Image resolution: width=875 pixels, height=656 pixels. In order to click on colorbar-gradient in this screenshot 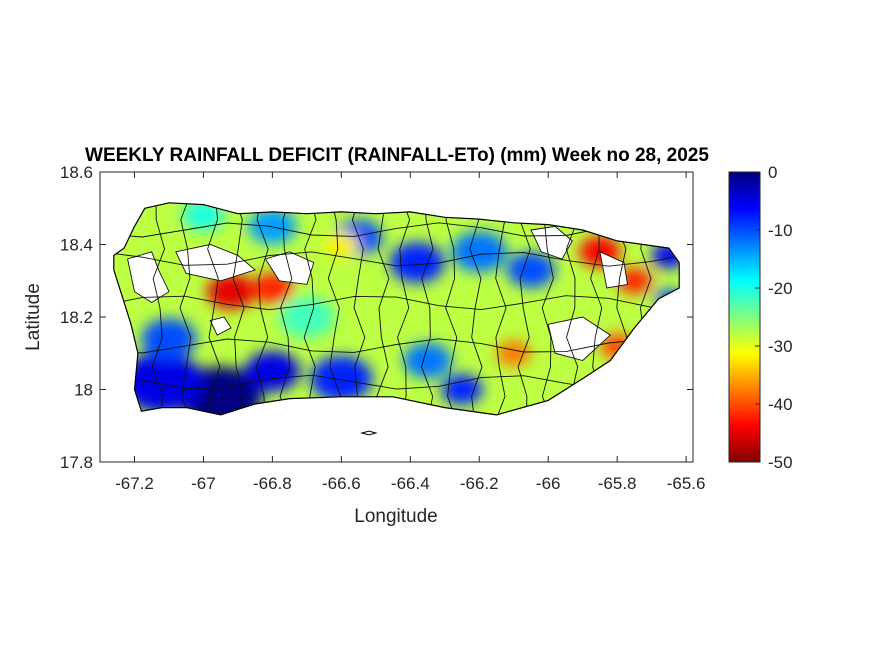, I will do `click(744, 317)`.